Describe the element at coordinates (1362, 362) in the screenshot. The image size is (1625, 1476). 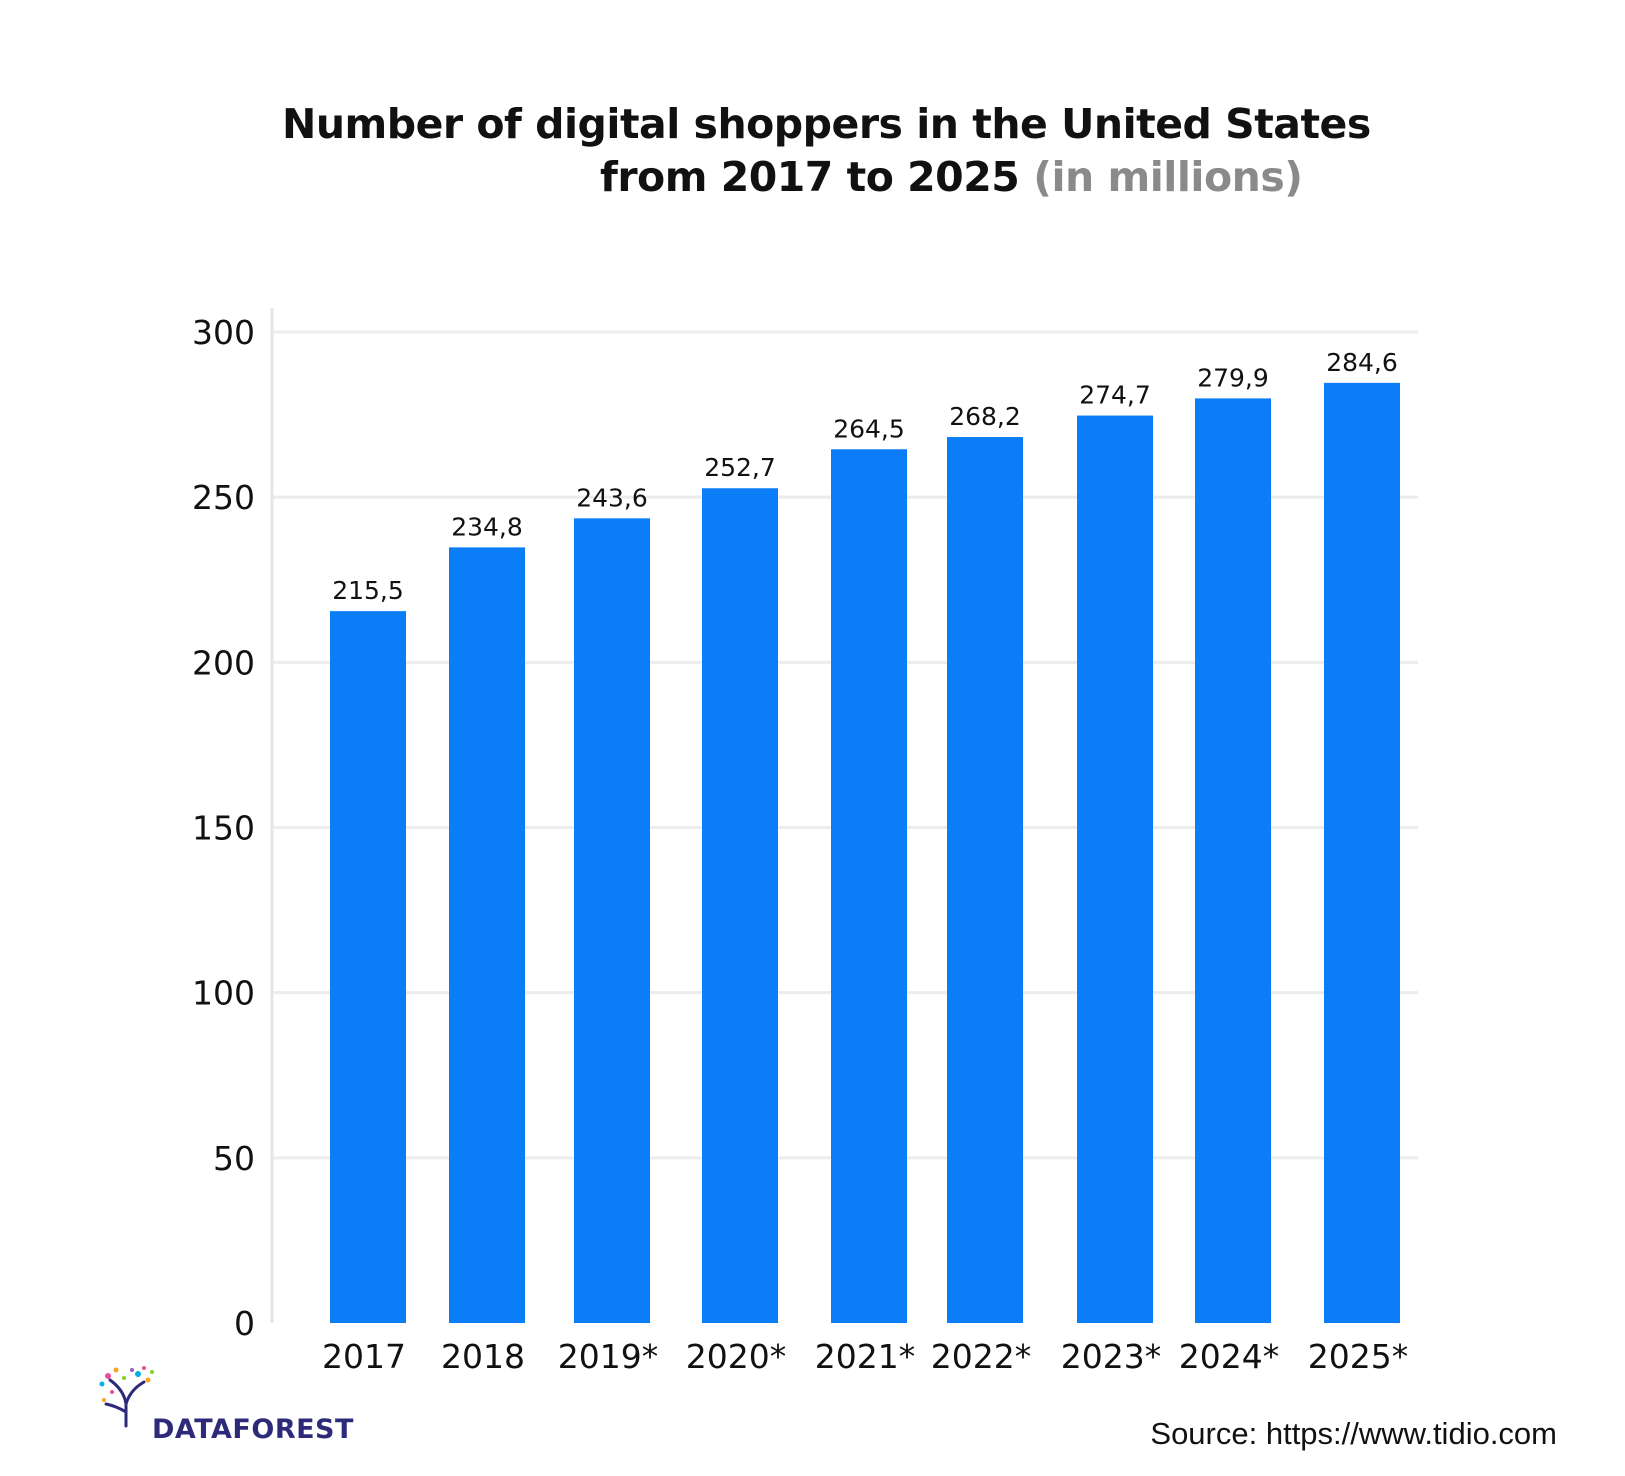
I see `data-label: 284,6` at that location.